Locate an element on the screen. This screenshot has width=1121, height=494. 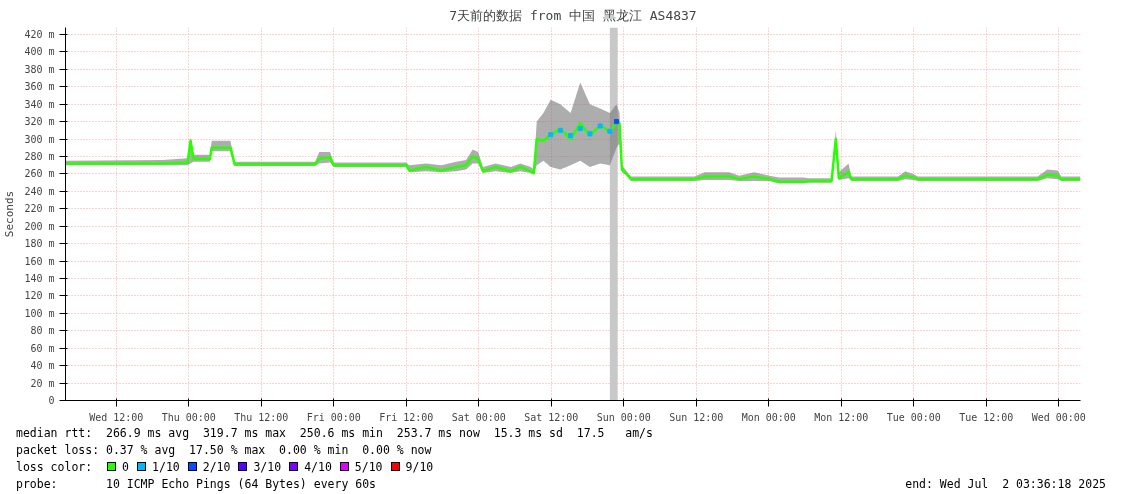
x-tick-label: Thu 12:00 is located at coordinates (261, 417).